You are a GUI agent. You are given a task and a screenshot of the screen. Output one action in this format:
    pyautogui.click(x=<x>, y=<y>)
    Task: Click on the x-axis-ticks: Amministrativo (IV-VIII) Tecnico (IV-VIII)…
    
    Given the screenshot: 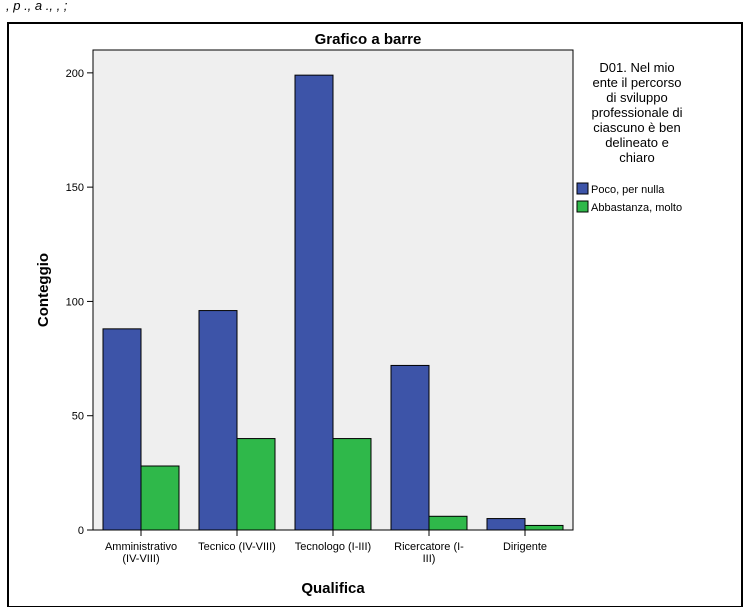 What is the action you would take?
    pyautogui.click(x=326, y=547)
    